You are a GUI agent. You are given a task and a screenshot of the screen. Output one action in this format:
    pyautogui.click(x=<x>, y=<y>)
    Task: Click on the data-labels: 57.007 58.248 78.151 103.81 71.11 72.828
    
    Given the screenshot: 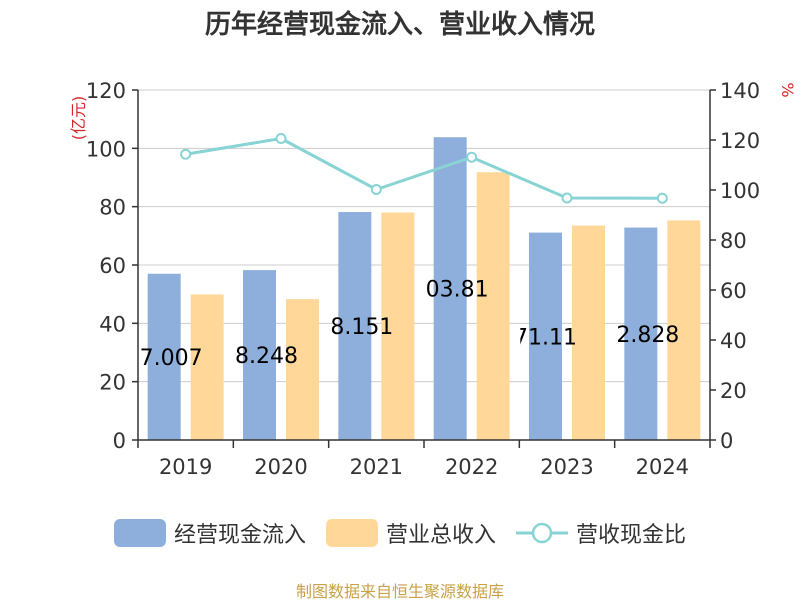 What is the action you would take?
    pyautogui.click(x=402, y=324)
    